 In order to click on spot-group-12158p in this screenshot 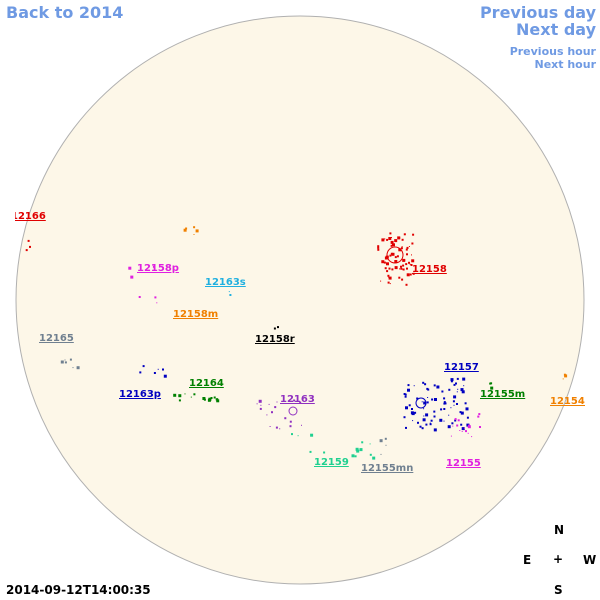, I will do `click(143, 284)`.